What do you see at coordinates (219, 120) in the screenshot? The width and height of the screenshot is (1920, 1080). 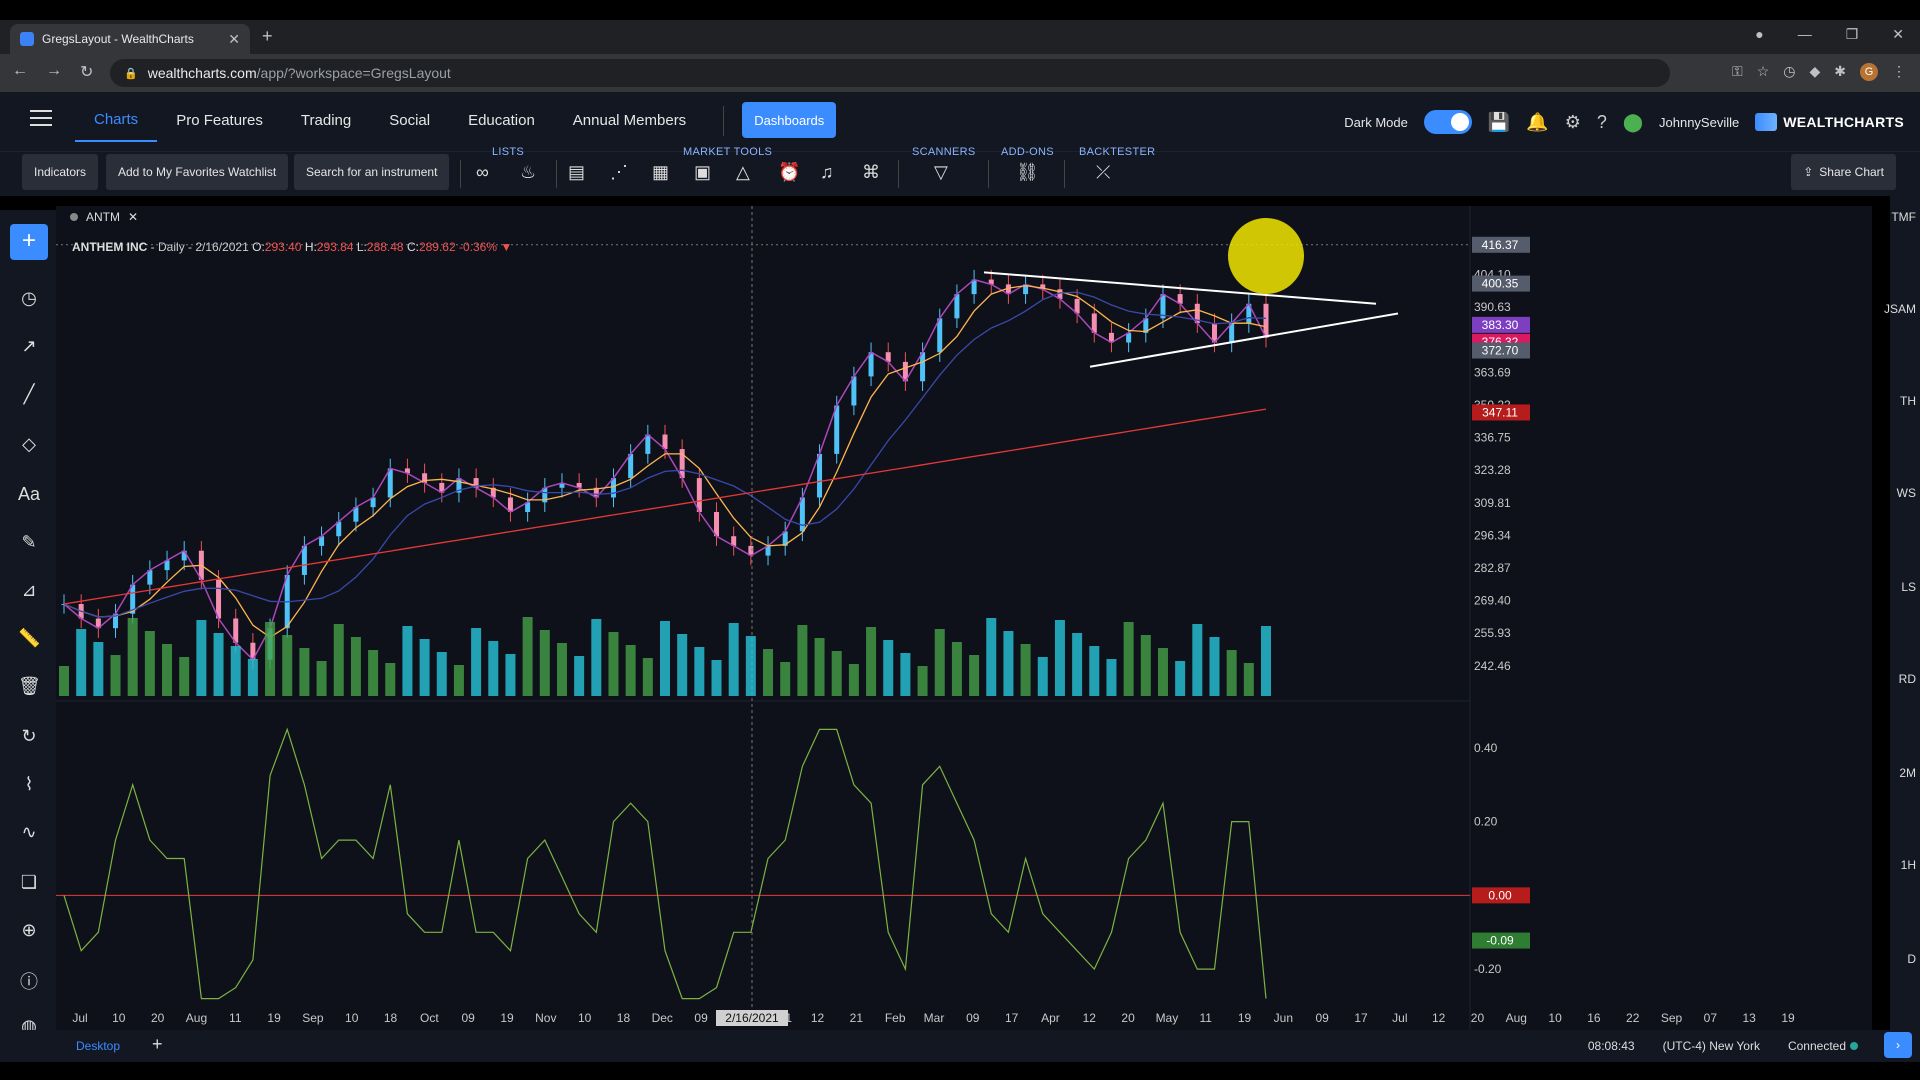 I see `nav-pro-features: Pro Features` at bounding box center [219, 120].